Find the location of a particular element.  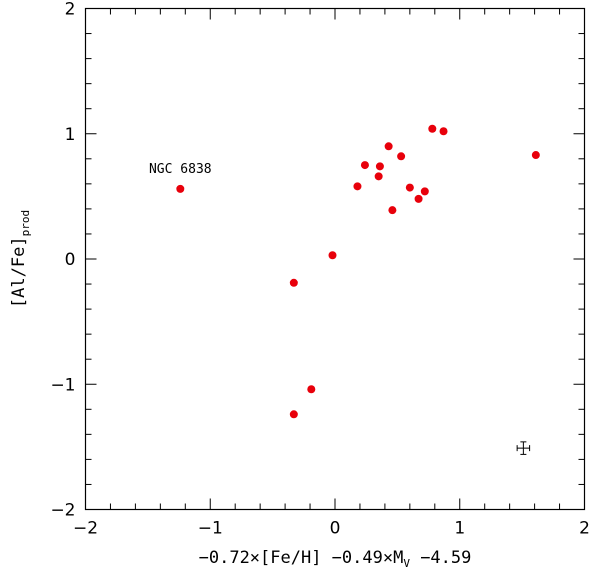

error-bar is located at coordinates (523, 448).